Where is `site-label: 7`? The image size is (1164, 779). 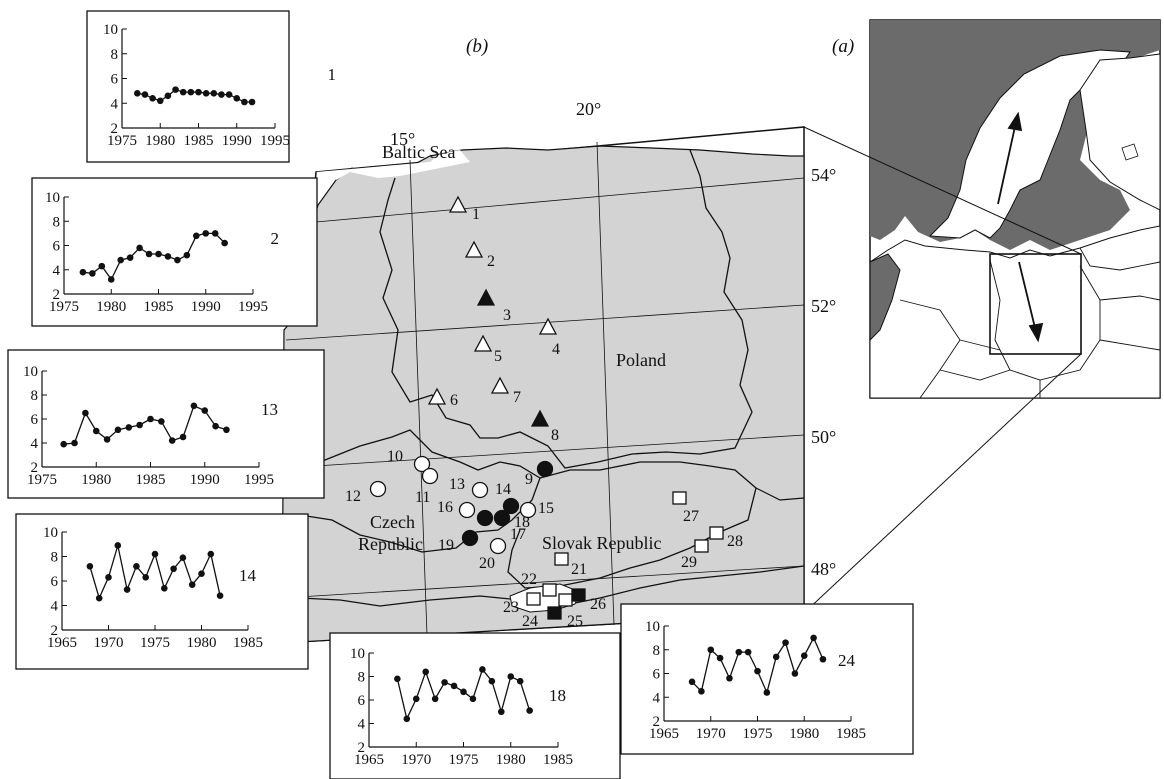 site-label: 7 is located at coordinates (517, 397).